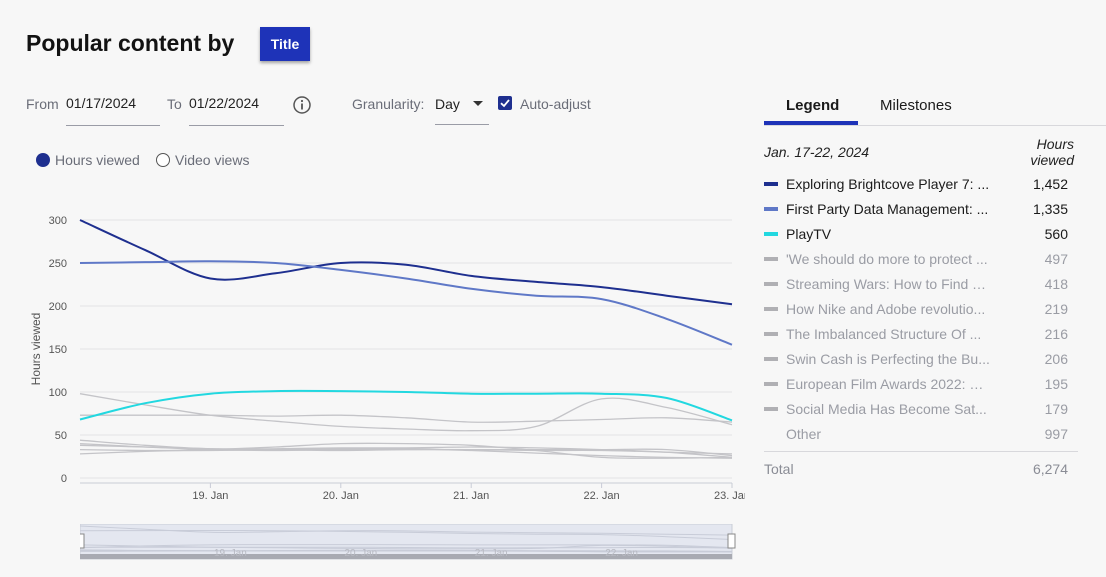 The image size is (1106, 577). What do you see at coordinates (64, 479) in the screenshot?
I see `y-tick-label: 0` at bounding box center [64, 479].